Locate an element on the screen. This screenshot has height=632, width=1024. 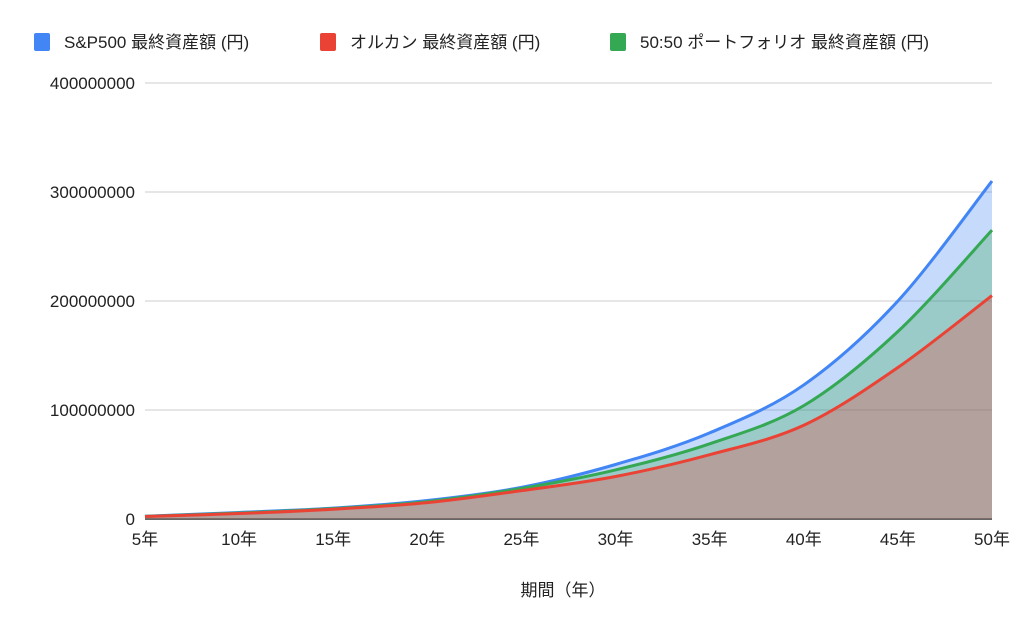
x-axis-ticks: 5年 10年 15年 20年 25年 30年 35年 40年 45年 50年 is located at coordinates (571, 539).